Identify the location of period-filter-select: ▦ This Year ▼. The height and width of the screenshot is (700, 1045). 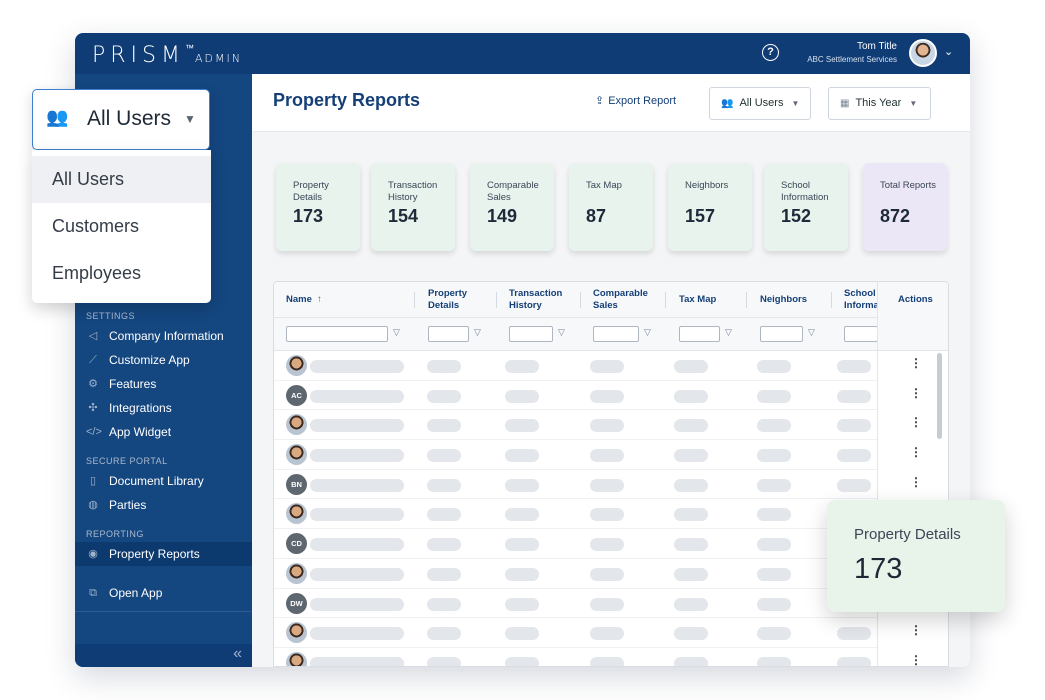
(879, 103).